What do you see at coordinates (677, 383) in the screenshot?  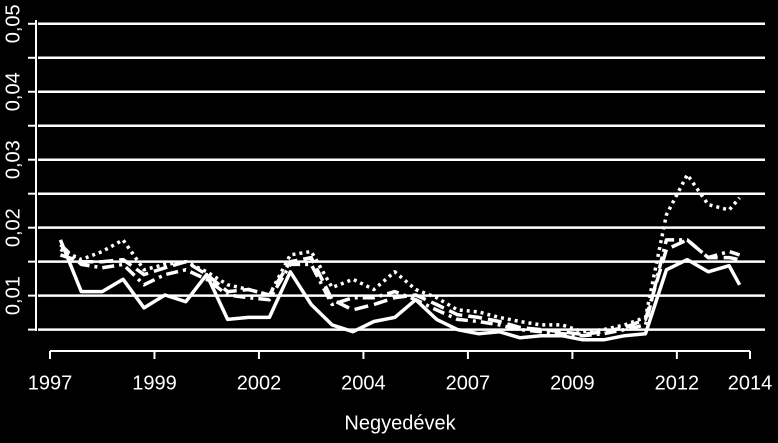 I see `x-tick-label: 2012` at bounding box center [677, 383].